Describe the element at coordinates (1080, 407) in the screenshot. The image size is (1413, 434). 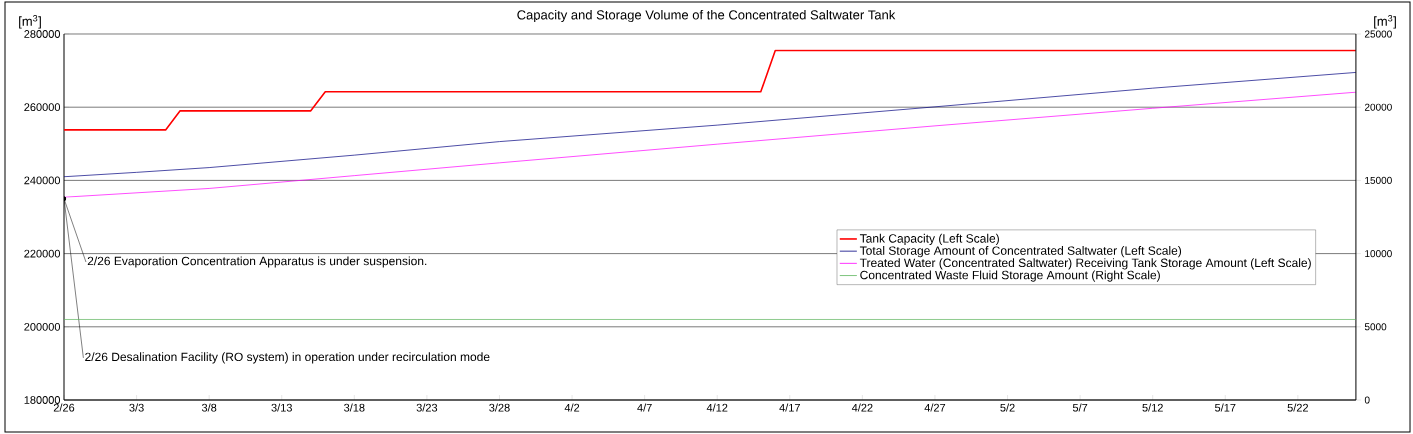
I see `x-tick-label: 5/7` at that location.